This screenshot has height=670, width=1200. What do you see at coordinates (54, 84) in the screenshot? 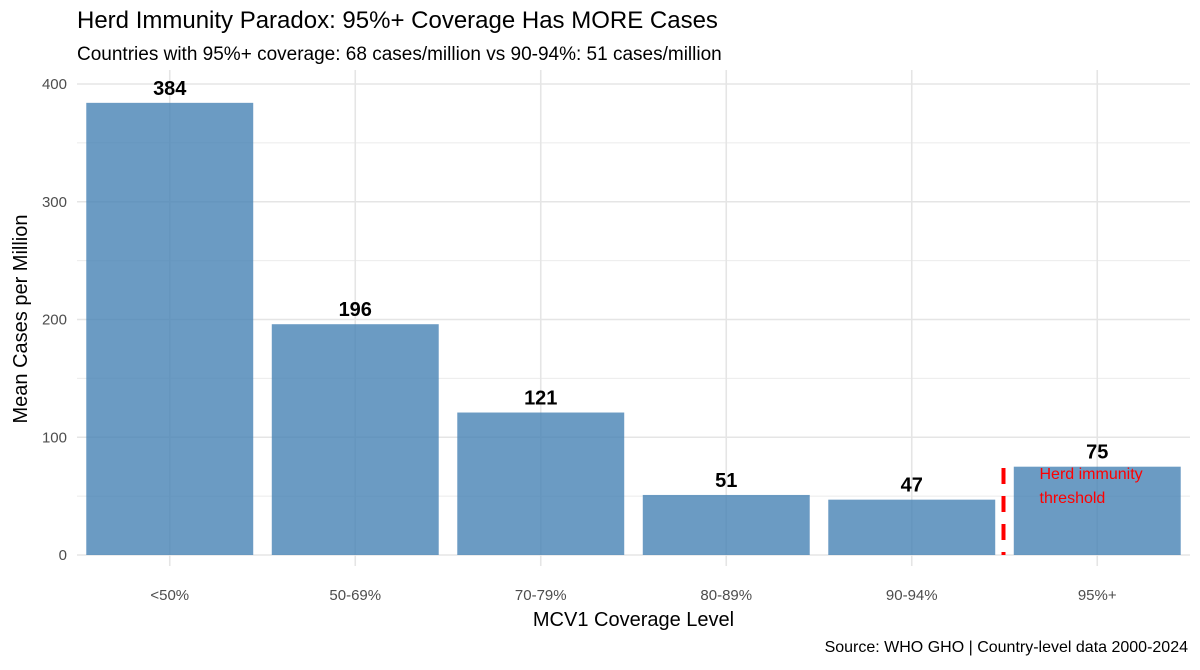
I see `y-tick-label: 400` at bounding box center [54, 84].